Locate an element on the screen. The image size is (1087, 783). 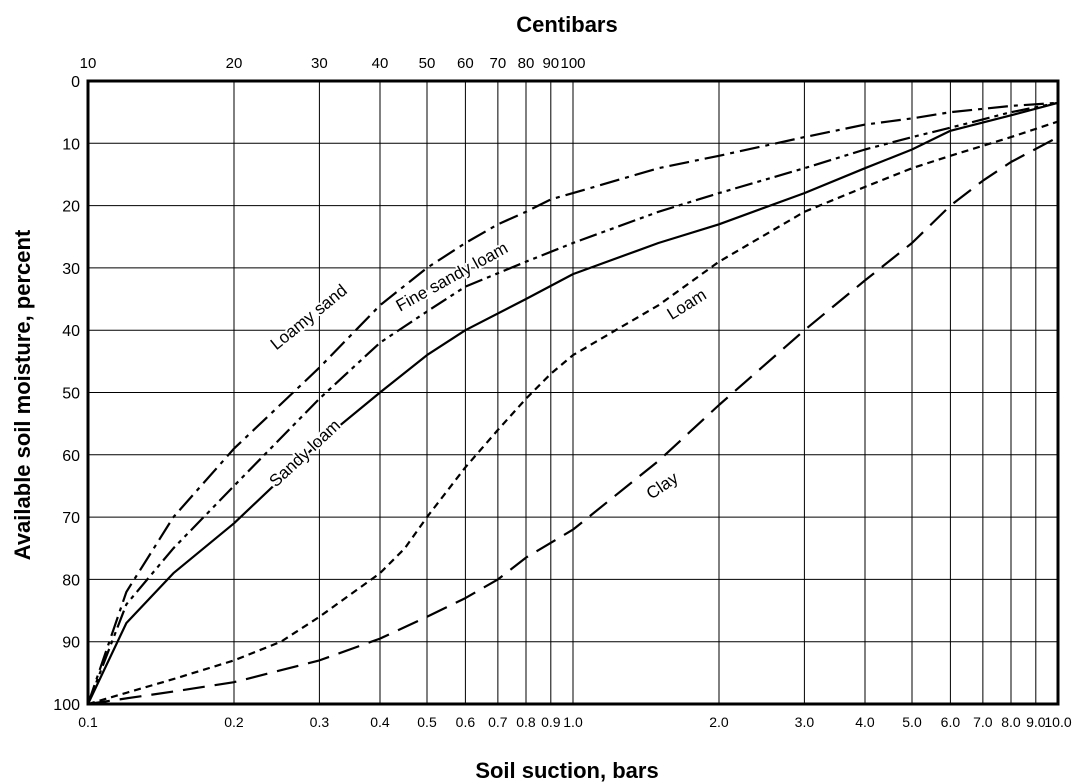
y-tick-label: 70 is located at coordinates (71, 518).